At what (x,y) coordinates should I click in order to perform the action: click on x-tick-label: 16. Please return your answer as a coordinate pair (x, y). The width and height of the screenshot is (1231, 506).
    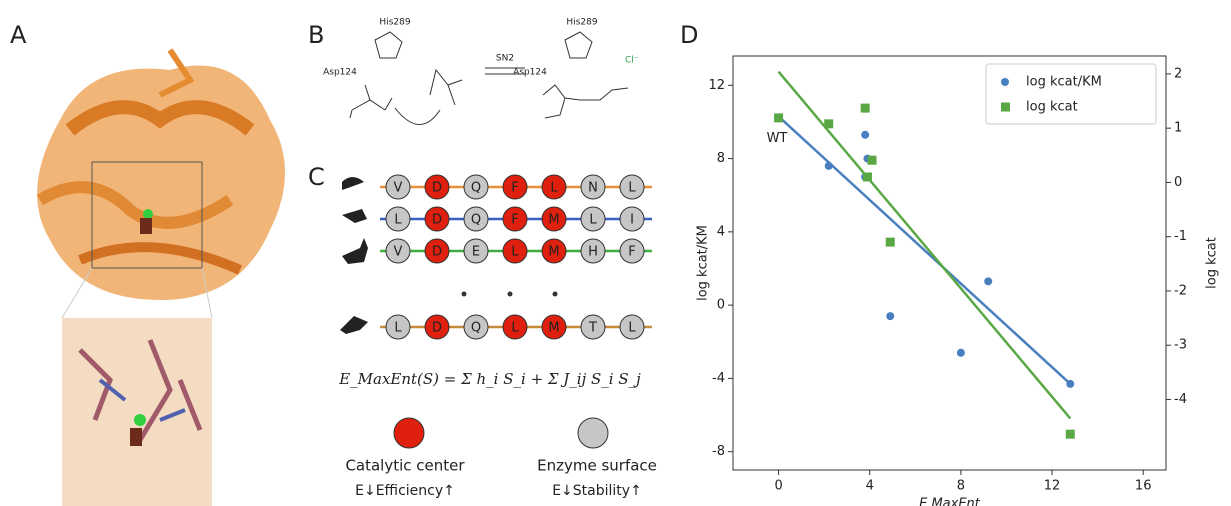
    Looking at the image, I should click on (1143, 486).